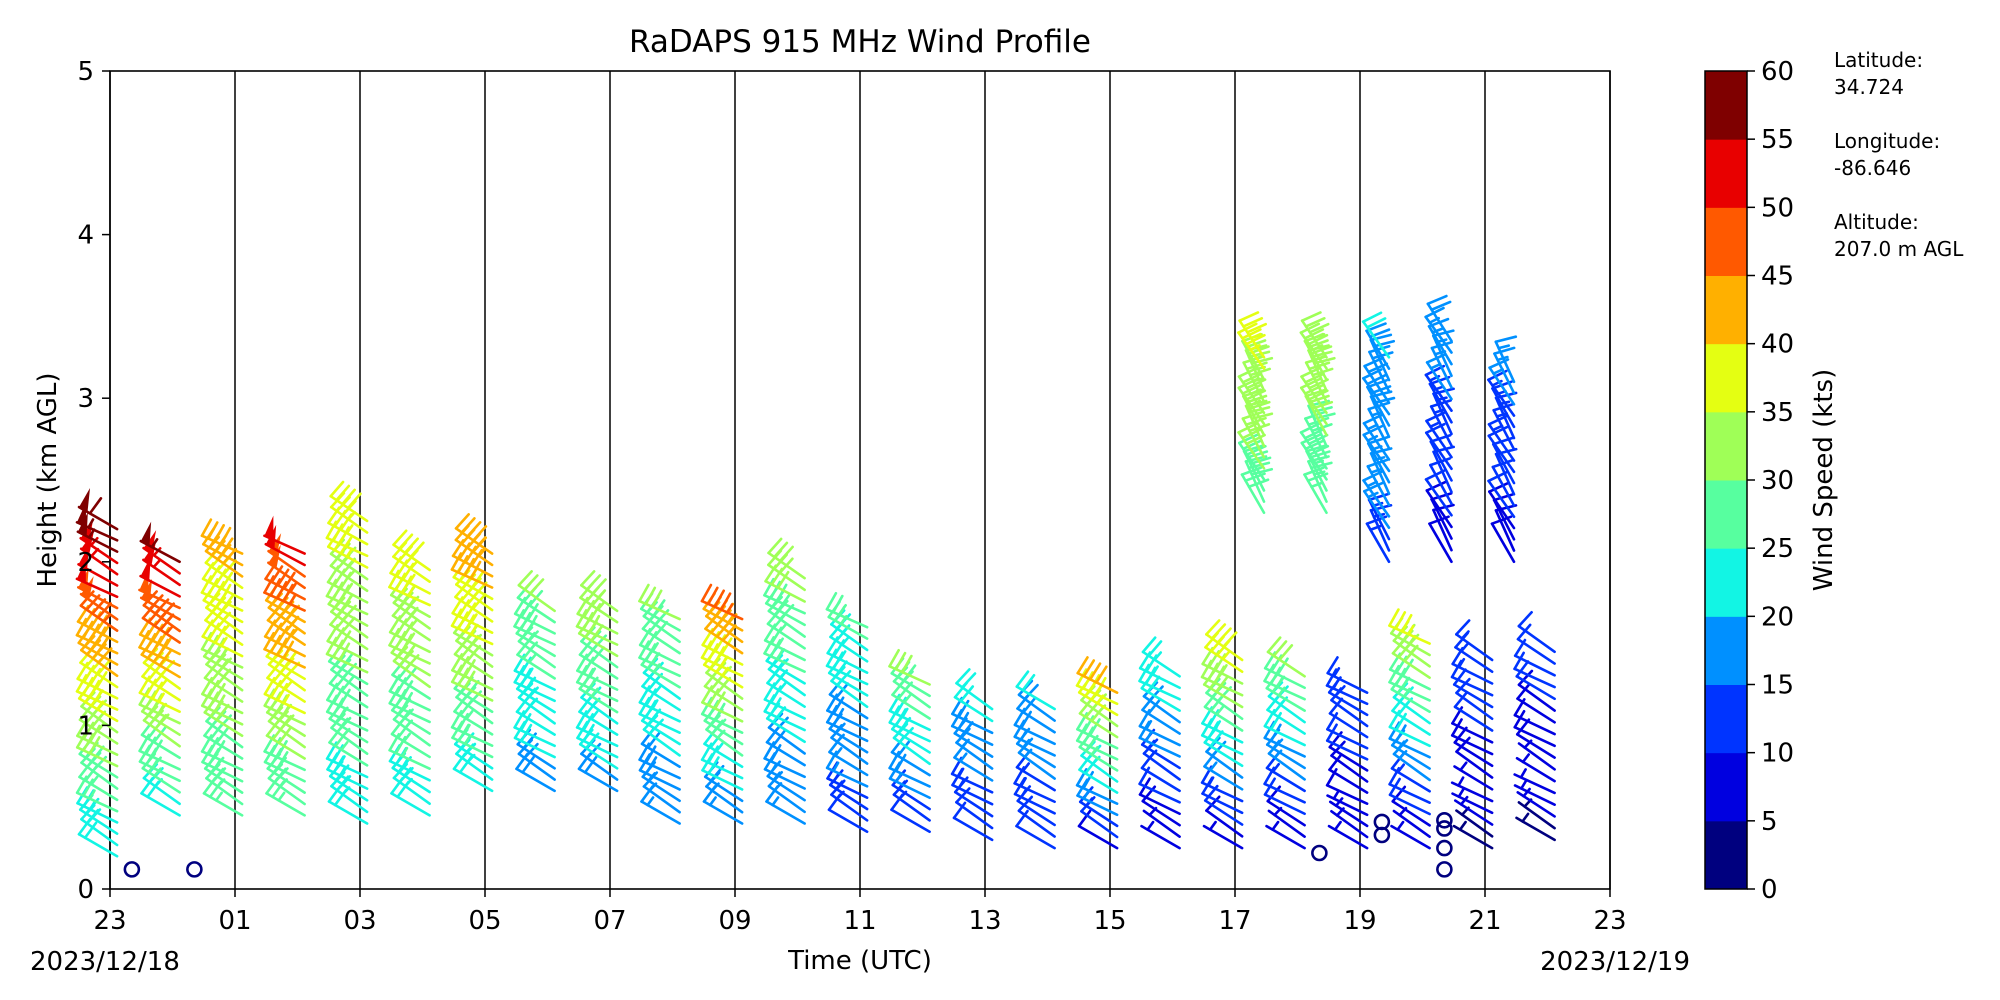 Image resolution: width=2000 pixels, height=1000 pixels. Describe the element at coordinates (48, 479) in the screenshot. I see `y-axis-label: Height (km AGL)` at that location.